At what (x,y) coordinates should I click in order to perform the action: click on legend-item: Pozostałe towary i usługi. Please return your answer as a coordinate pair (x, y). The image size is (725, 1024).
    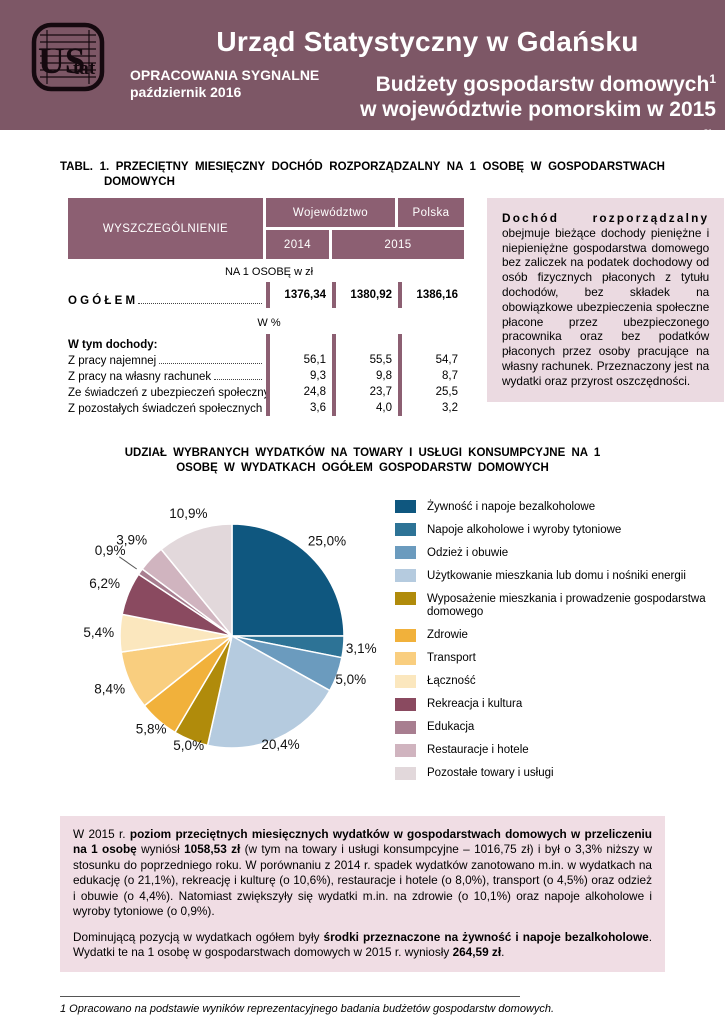
    Looking at the image, I should click on (557, 773).